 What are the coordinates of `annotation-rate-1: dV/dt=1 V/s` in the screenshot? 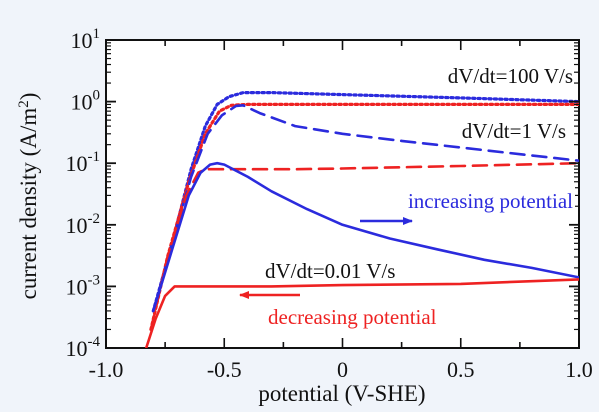 It's located at (514, 131).